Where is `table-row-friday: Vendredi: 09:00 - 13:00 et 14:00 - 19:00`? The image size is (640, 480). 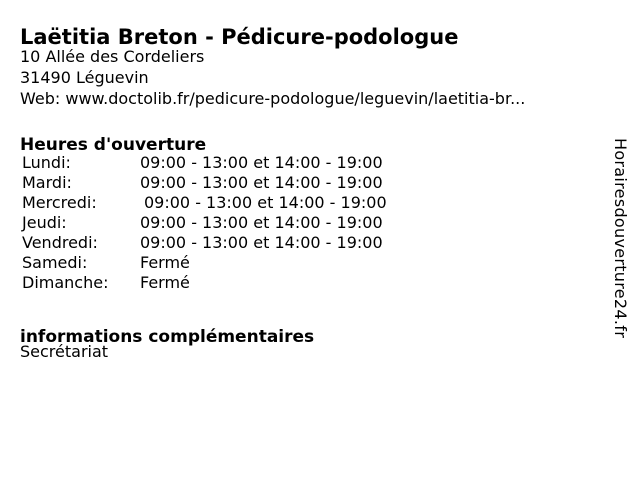 table-row-friday: Vendredi: 09:00 - 13:00 et 14:00 - 19:00 is located at coordinates (204, 243).